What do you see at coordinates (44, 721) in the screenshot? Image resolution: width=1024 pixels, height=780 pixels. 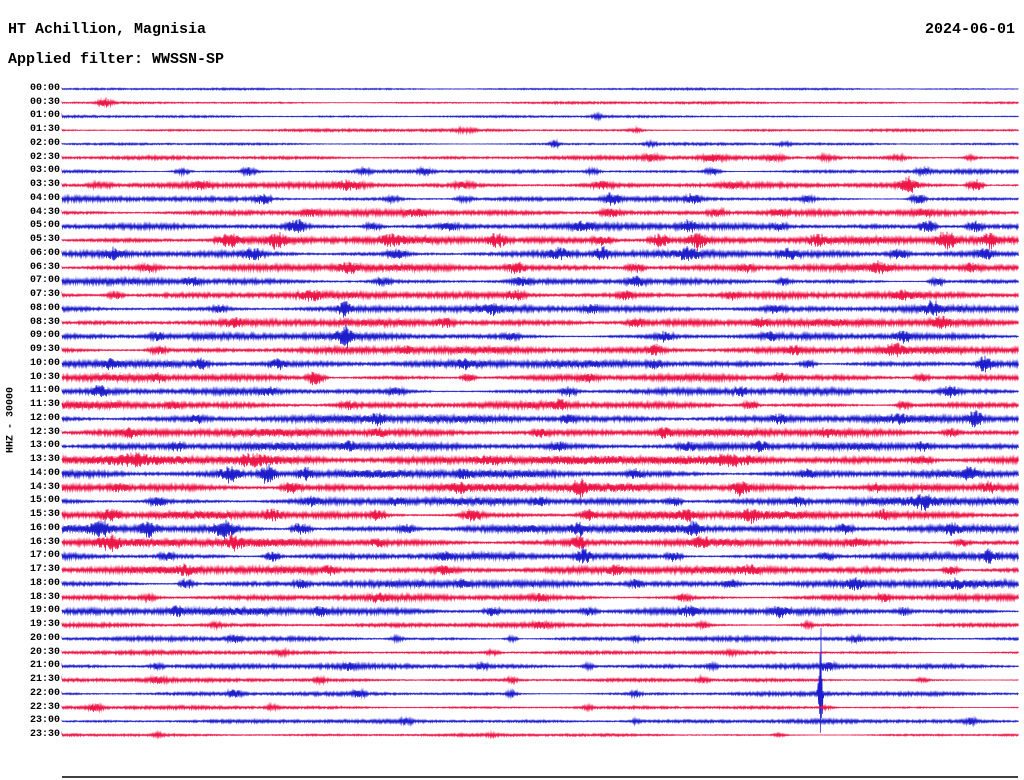 I see `time-label: 23:00` at bounding box center [44, 721].